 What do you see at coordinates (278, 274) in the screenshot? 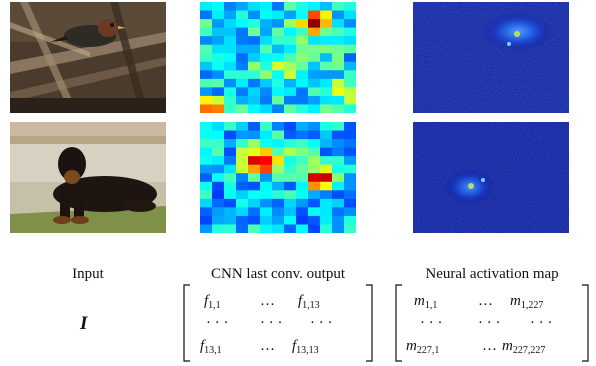
I see `label-cnn-output: CNN last conv. output` at bounding box center [278, 274].